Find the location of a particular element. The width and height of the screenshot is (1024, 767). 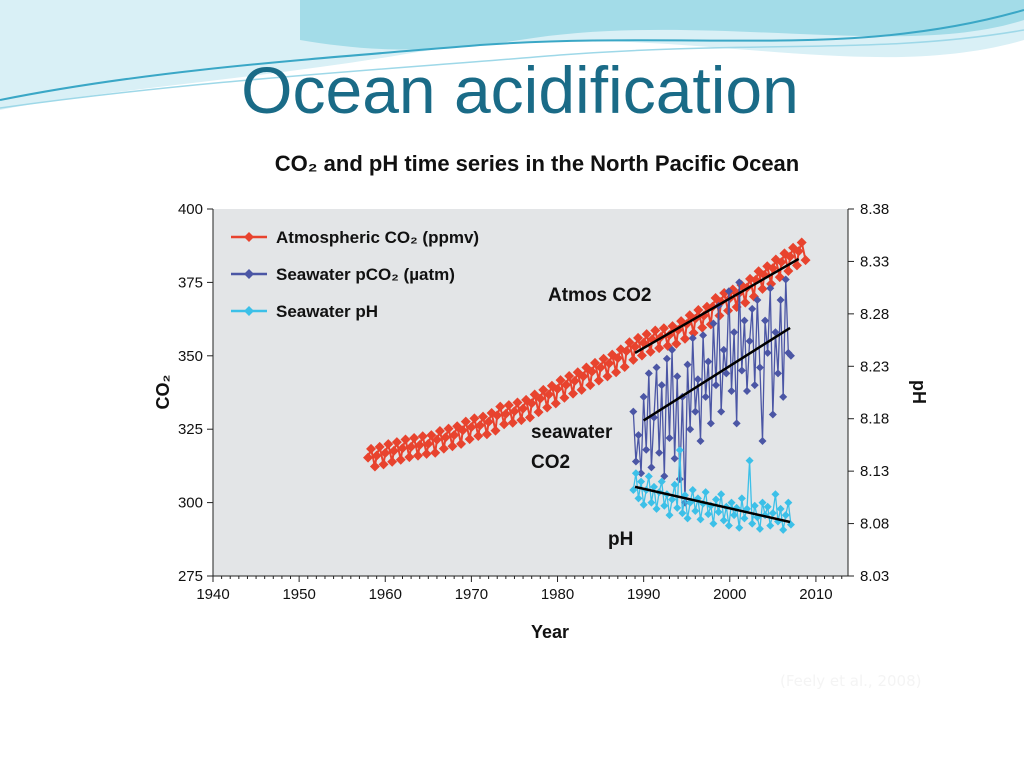

x-tick-label: 1950 is located at coordinates (298, 594).